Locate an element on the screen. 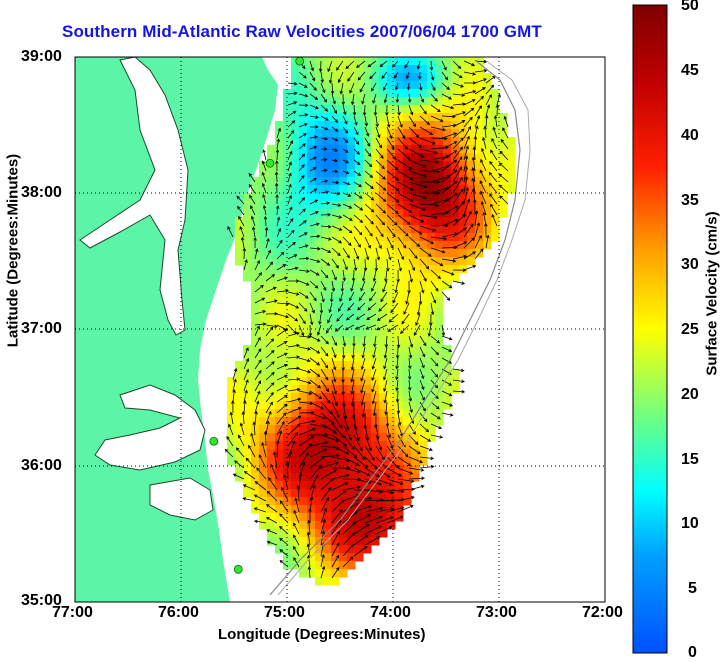  sound is located at coordinates (150, 427).